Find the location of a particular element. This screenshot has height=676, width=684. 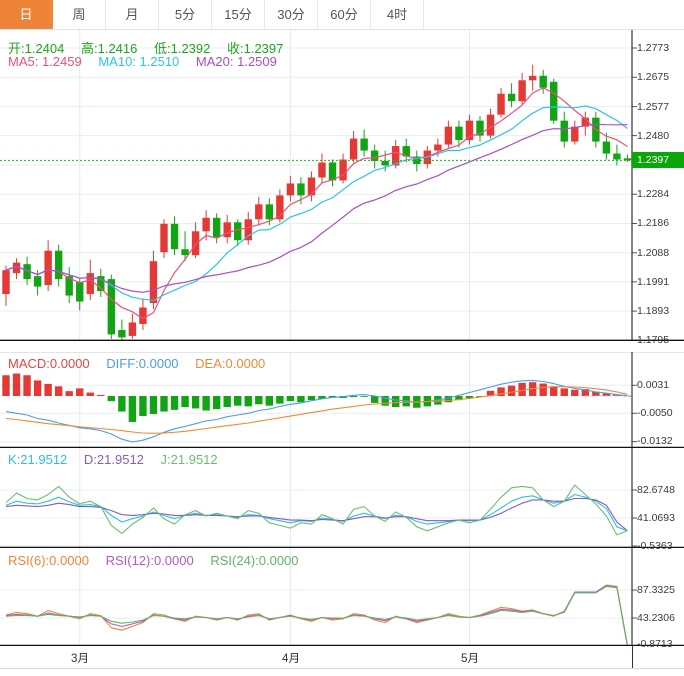

y-axis-label: -0.5363 is located at coordinates (655, 546).